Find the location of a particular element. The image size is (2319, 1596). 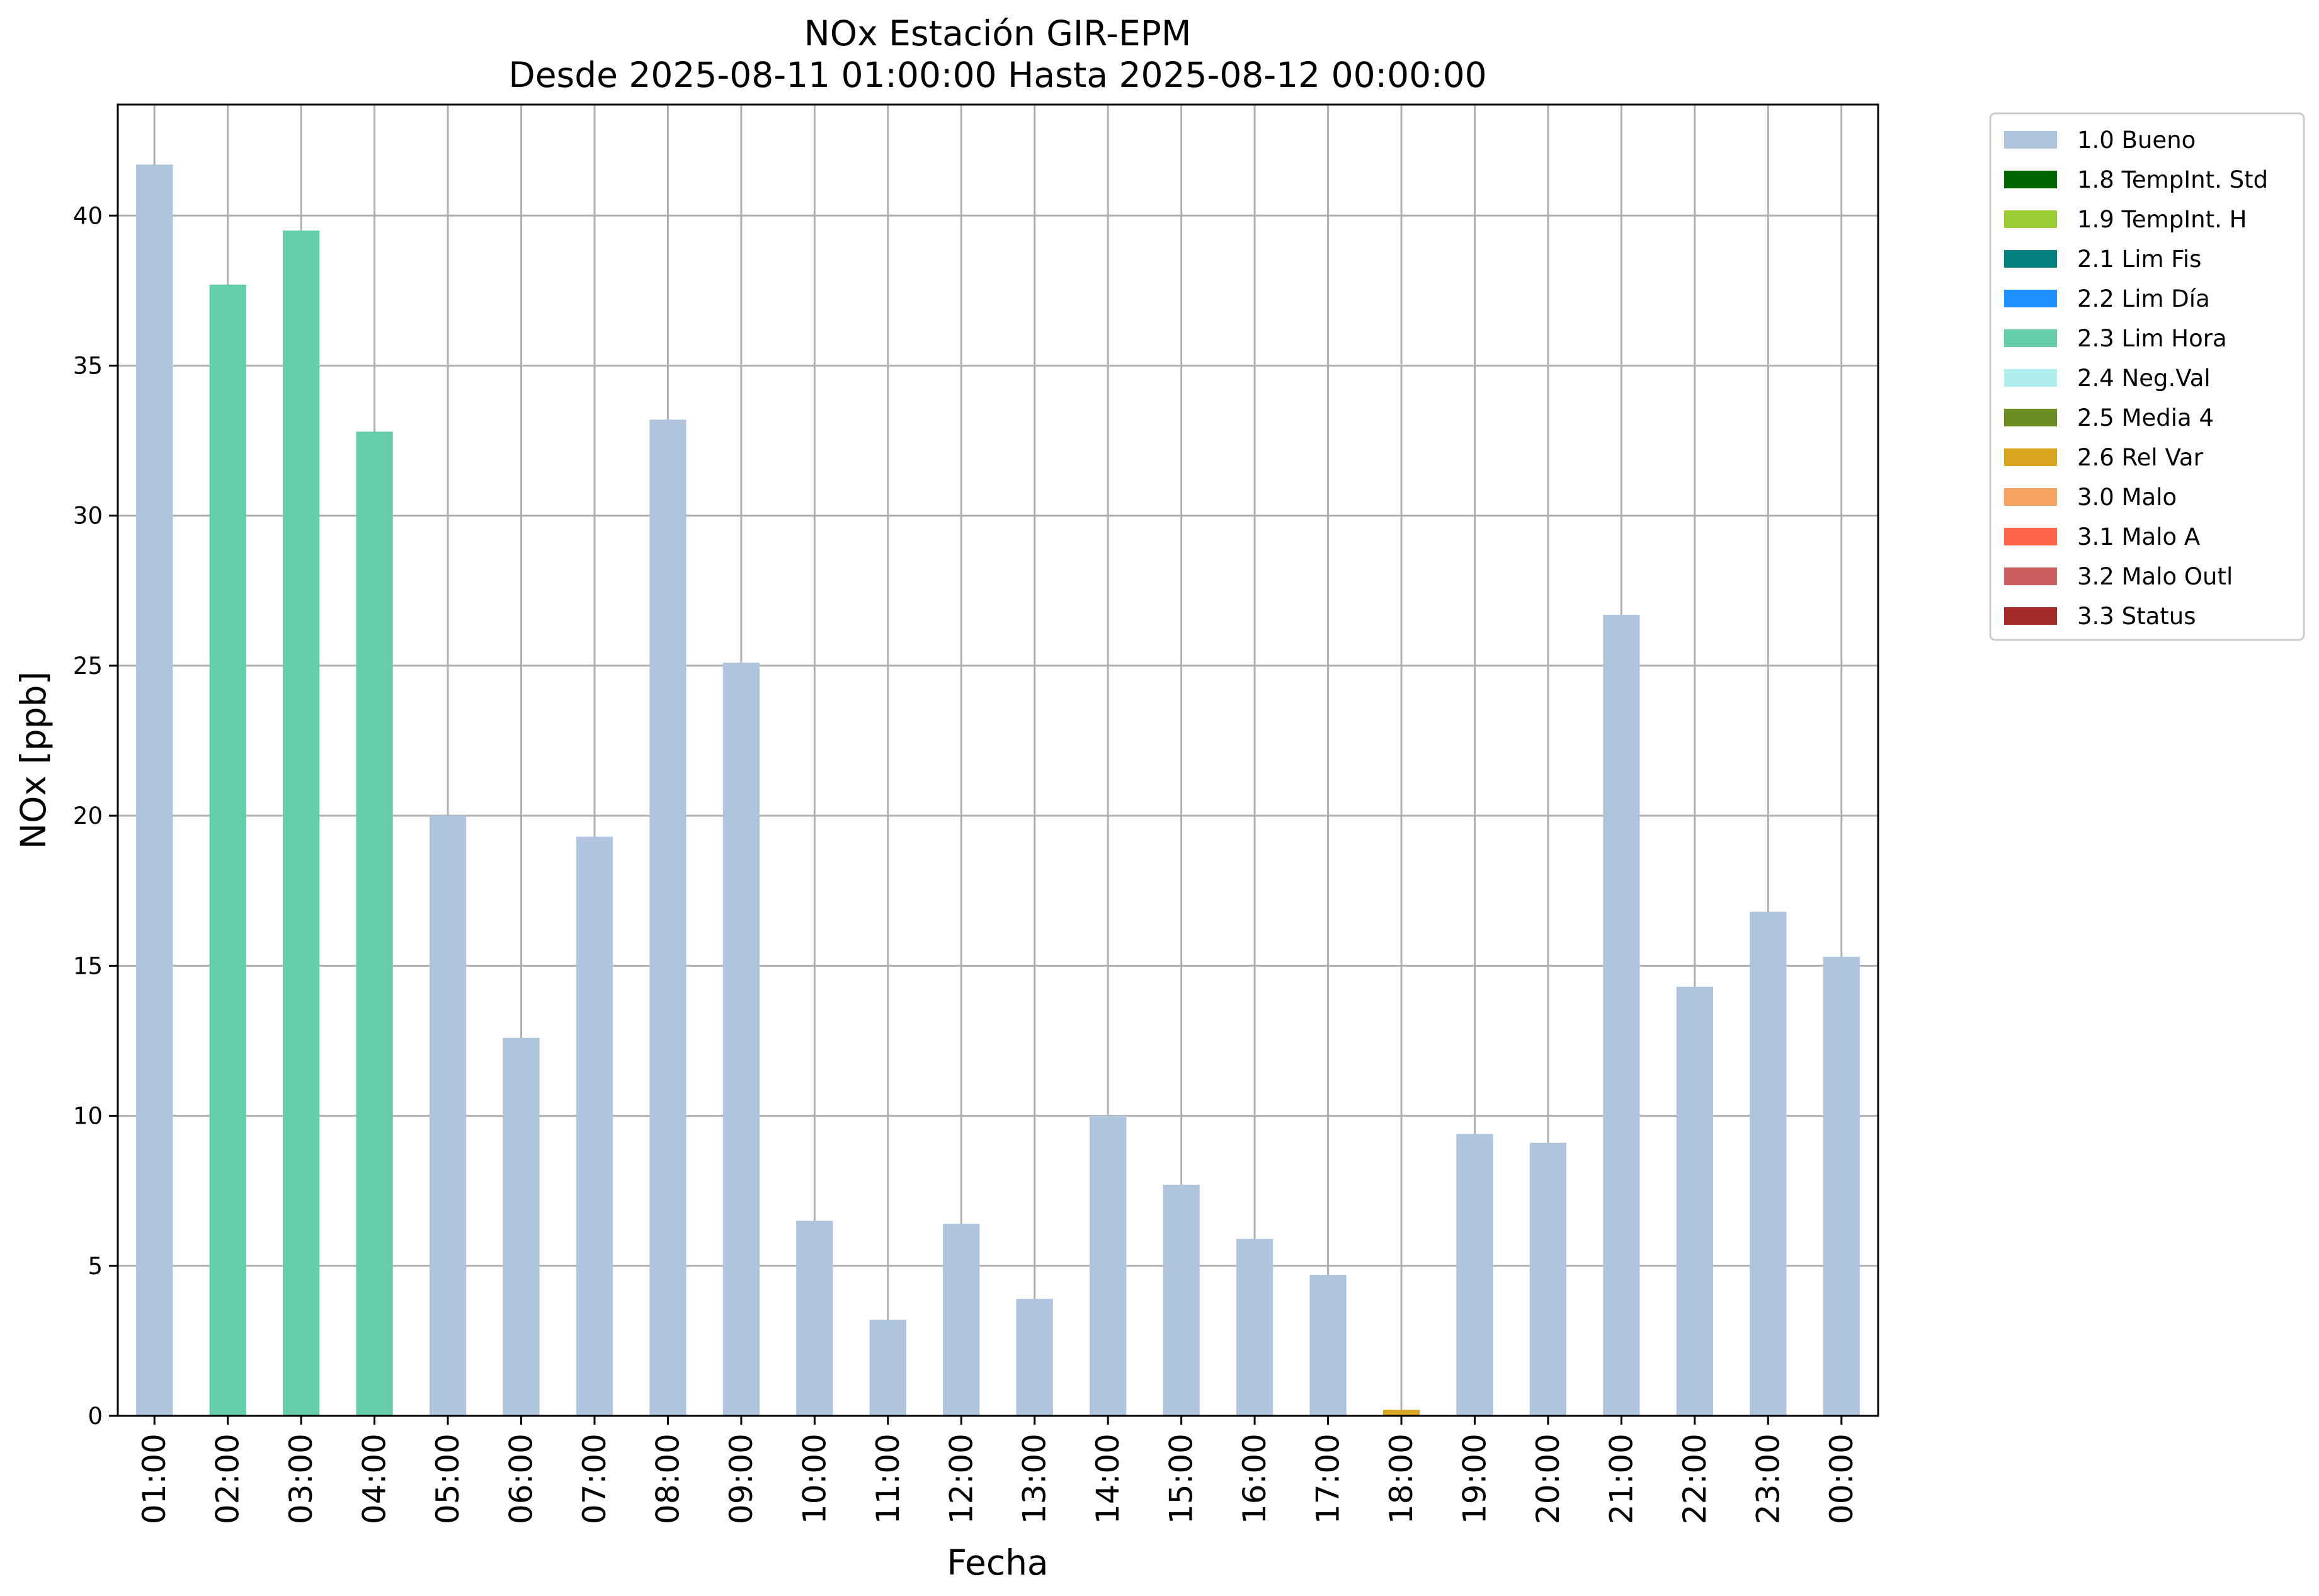

x-tick-label: 23:00 is located at coordinates (1768, 1479).